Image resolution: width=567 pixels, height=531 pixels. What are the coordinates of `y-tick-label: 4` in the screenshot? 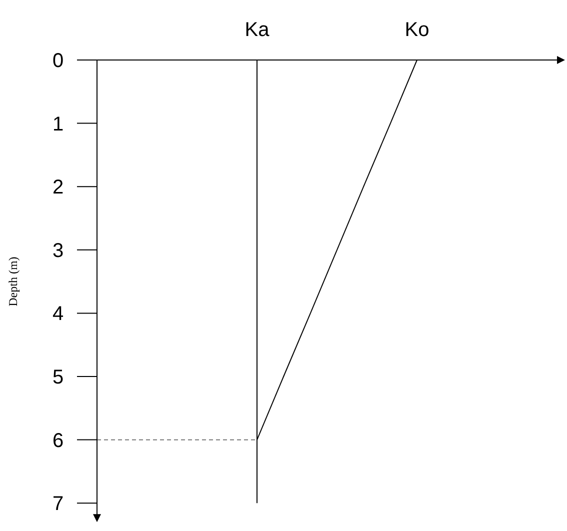 It's located at (58, 314).